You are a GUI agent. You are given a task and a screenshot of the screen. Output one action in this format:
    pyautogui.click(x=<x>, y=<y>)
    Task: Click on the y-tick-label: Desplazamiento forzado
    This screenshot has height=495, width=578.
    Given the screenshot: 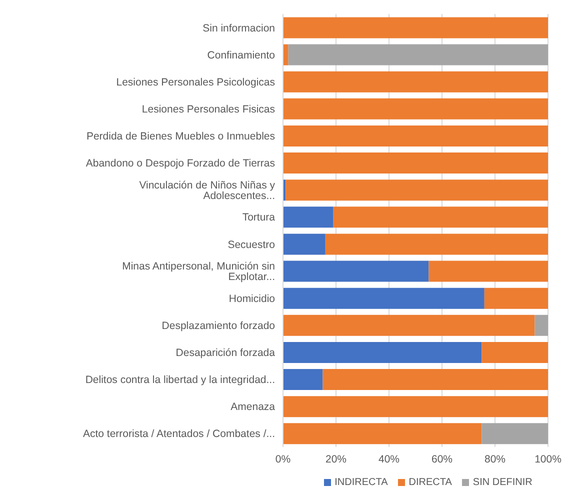 What is the action you would take?
    pyautogui.click(x=219, y=326)
    